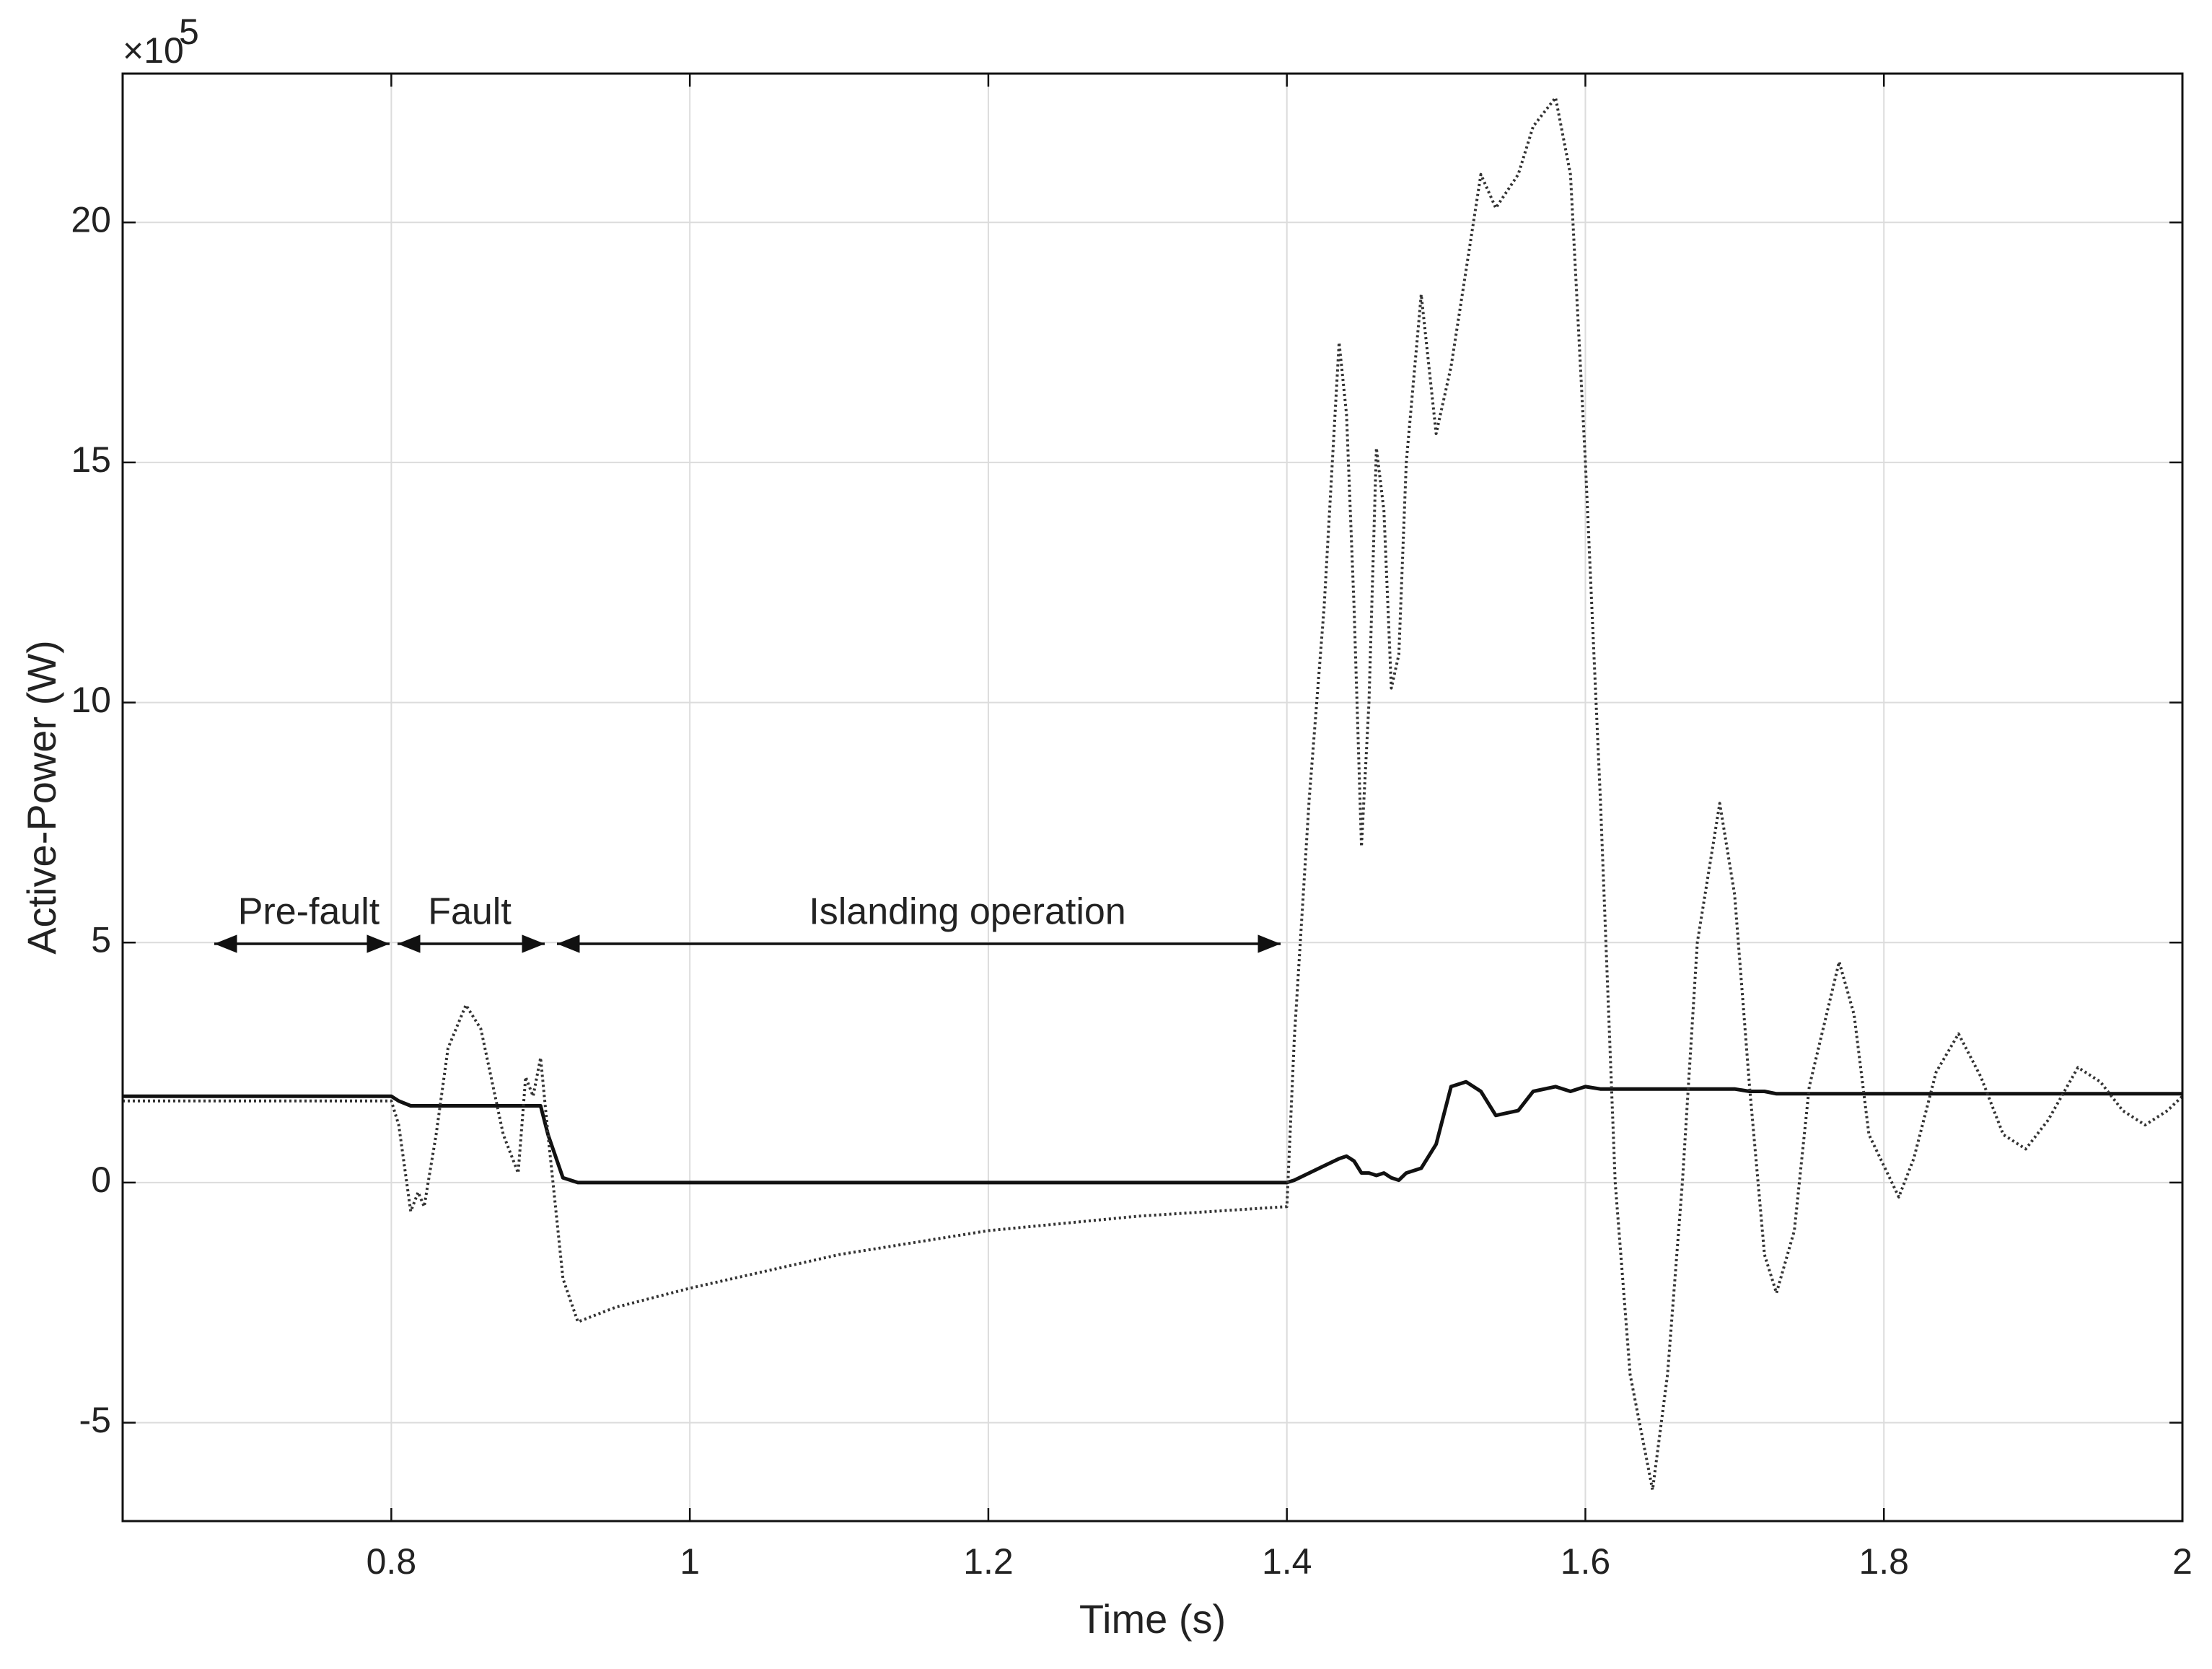 The width and height of the screenshot is (2212, 1669). What do you see at coordinates (1152, 1132) in the screenshot?
I see `series-line` at bounding box center [1152, 1132].